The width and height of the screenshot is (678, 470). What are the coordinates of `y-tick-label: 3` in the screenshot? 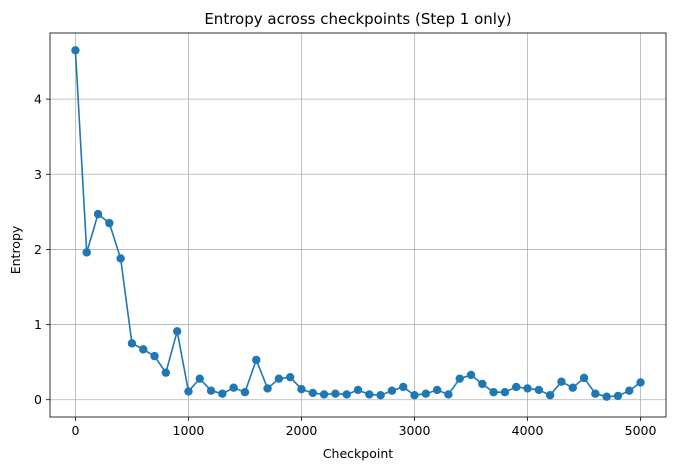 It's located at (38, 174).